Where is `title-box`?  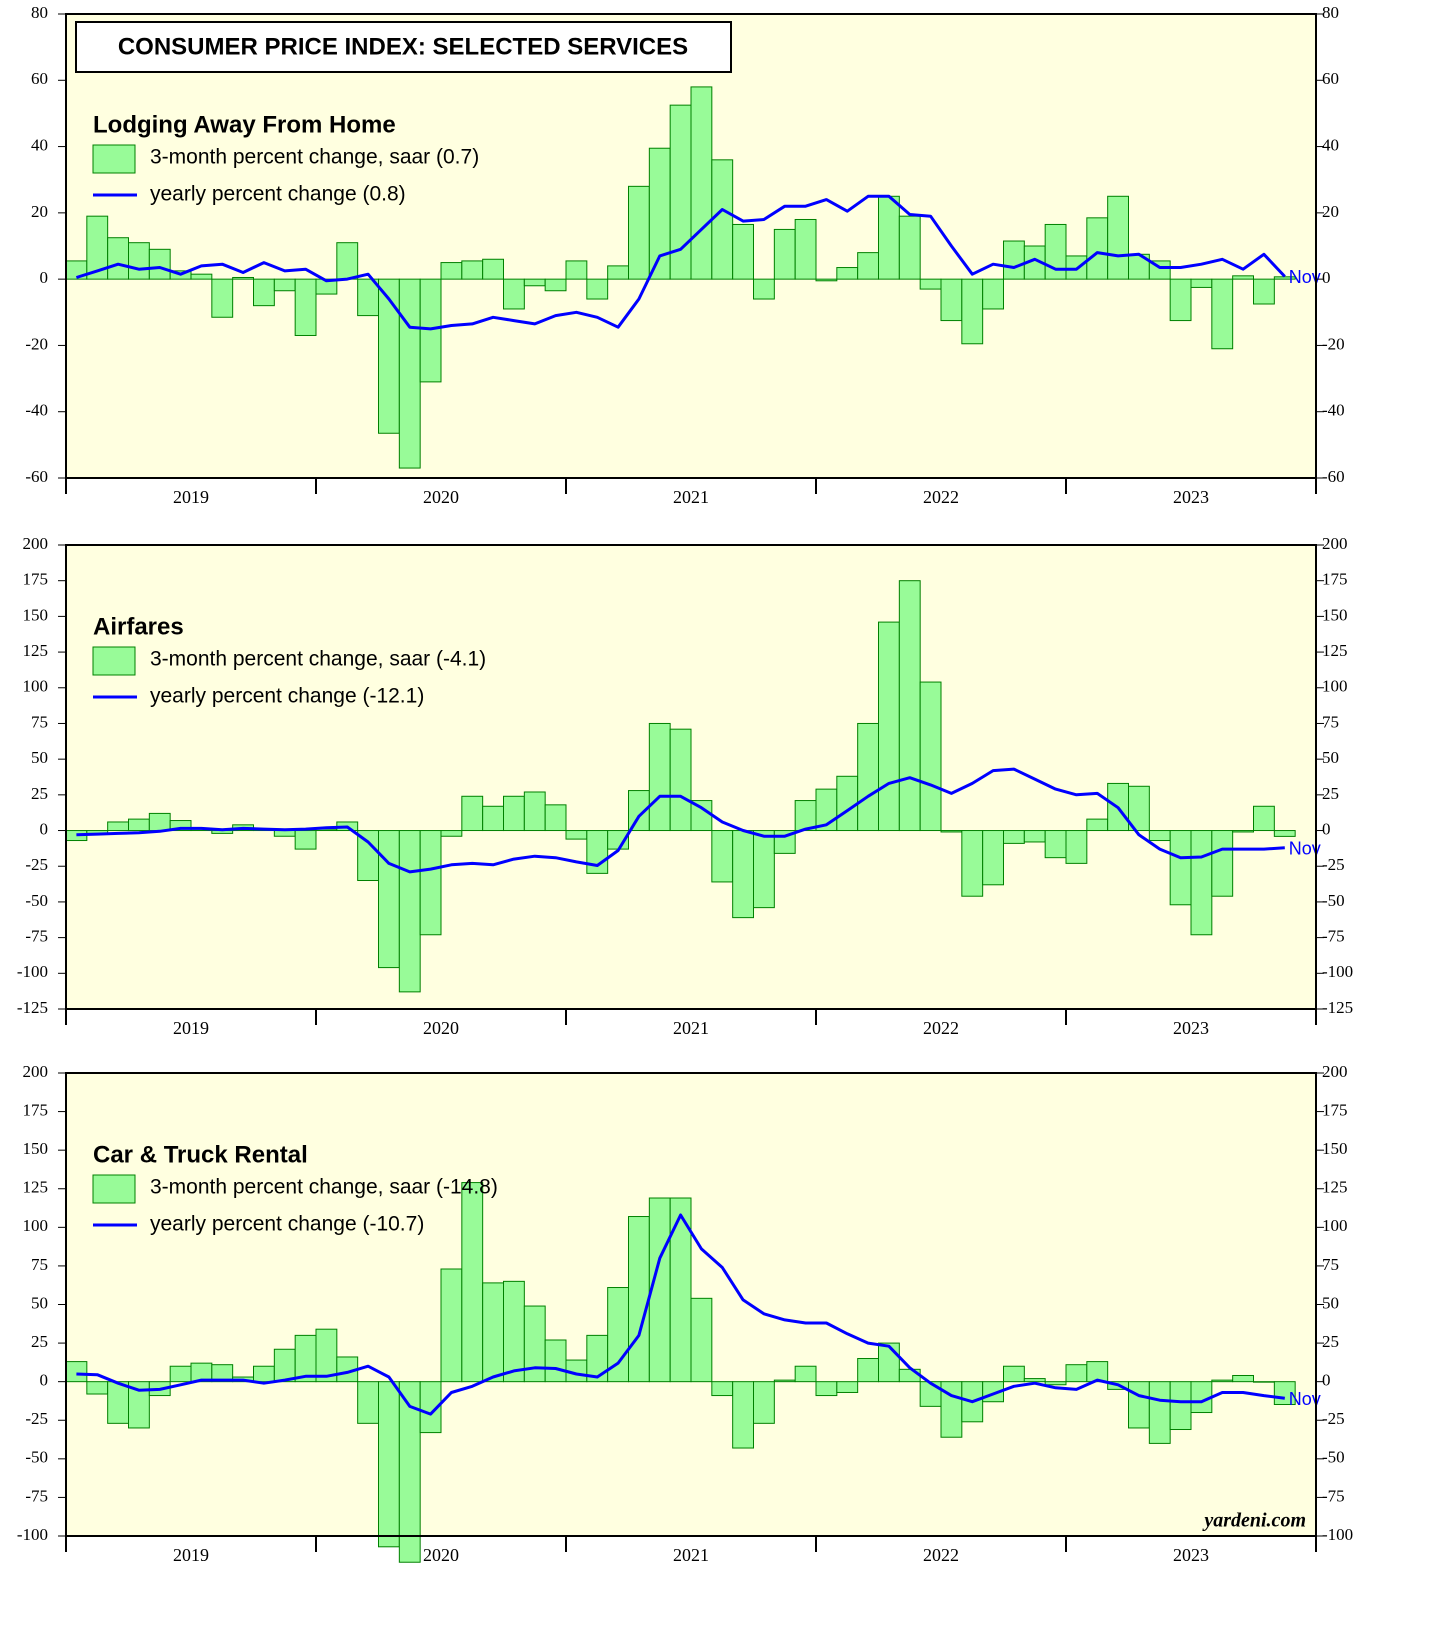 title-box is located at coordinates (403, 47).